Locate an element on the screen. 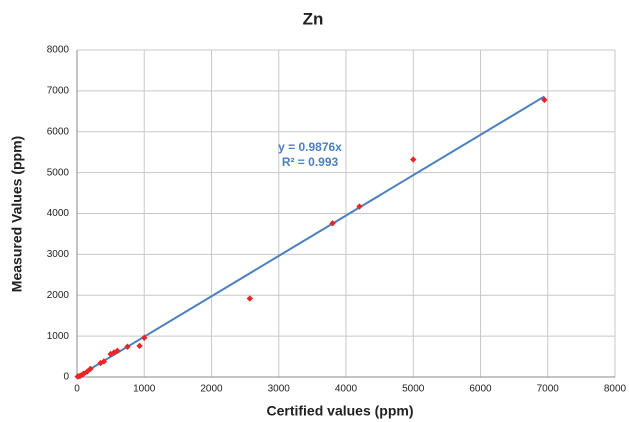  x-tick-label: 1000 is located at coordinates (144, 389).